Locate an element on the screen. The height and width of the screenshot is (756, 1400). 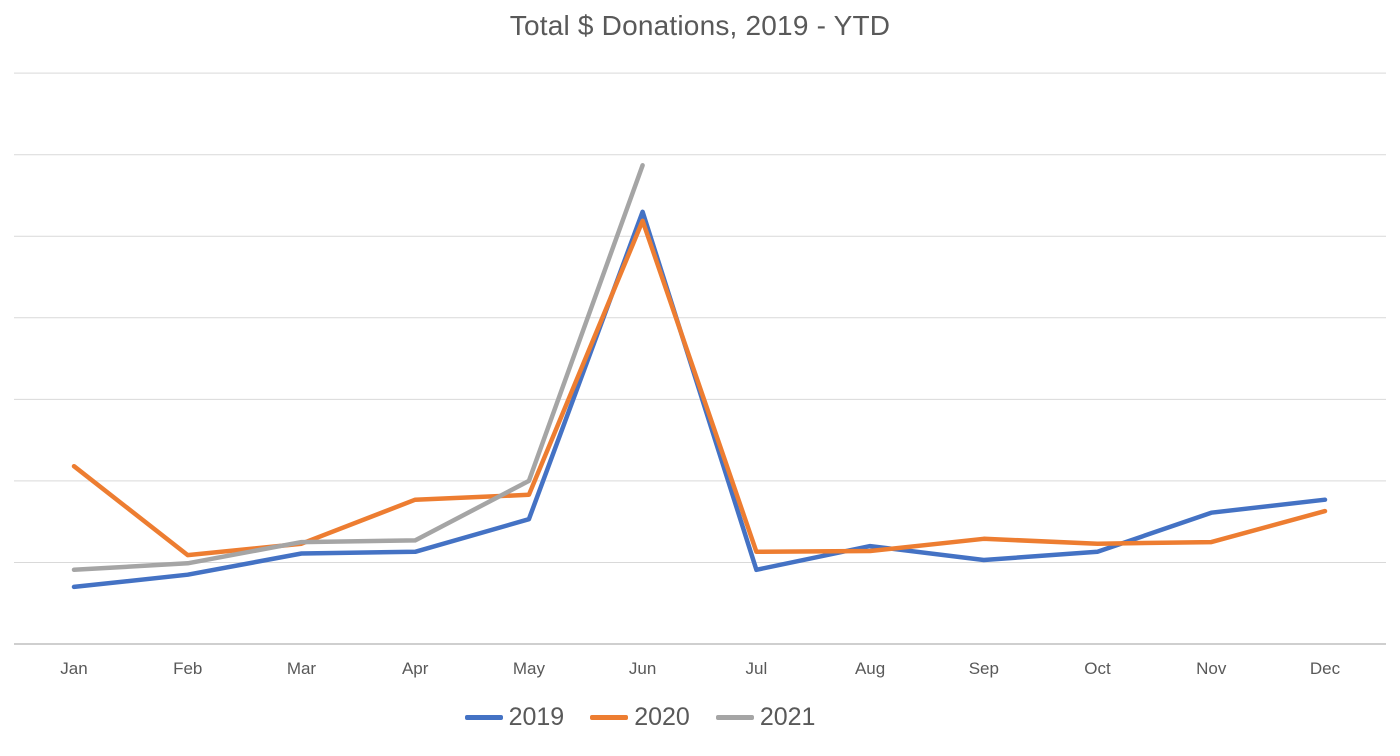
x-tick-label-mar: Mar is located at coordinates (301, 668).